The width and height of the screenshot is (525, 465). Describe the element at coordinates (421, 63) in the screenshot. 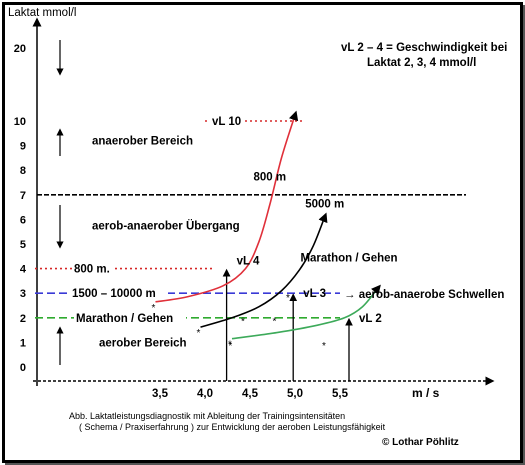

I see `legend-note-line-2: Laktat 2, 3, 4 mmol/l` at that location.